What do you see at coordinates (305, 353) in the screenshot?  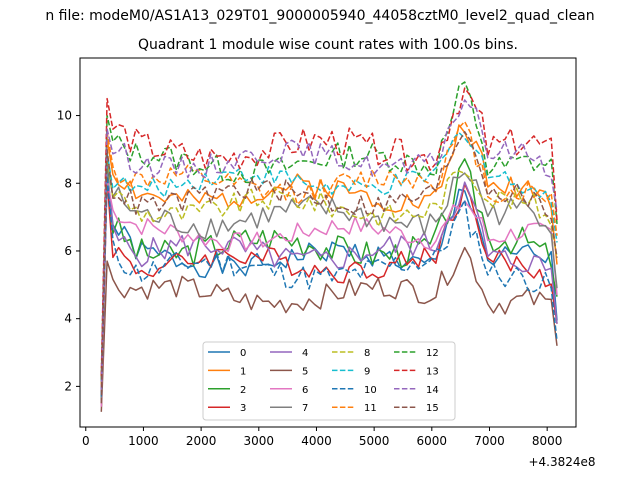 I see `legend-label-4: 4` at bounding box center [305, 353].